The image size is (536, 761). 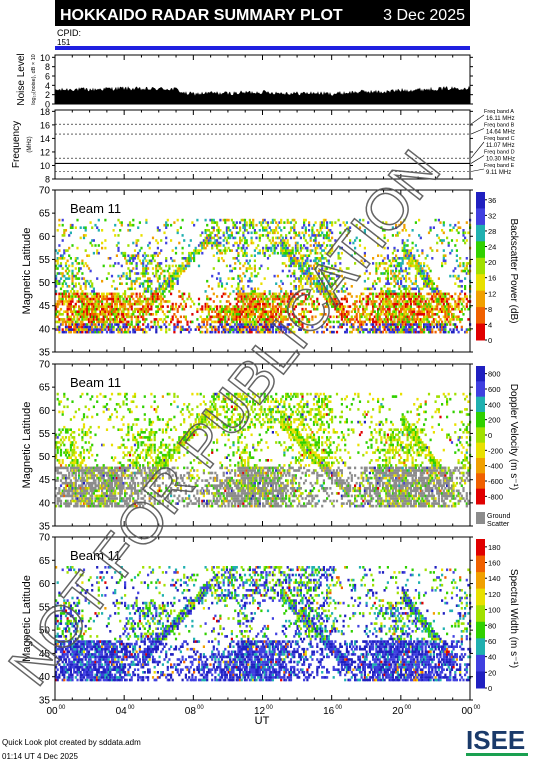 What do you see at coordinates (16, 144) in the screenshot?
I see `freq-ylabel: Frequency` at bounding box center [16, 144].